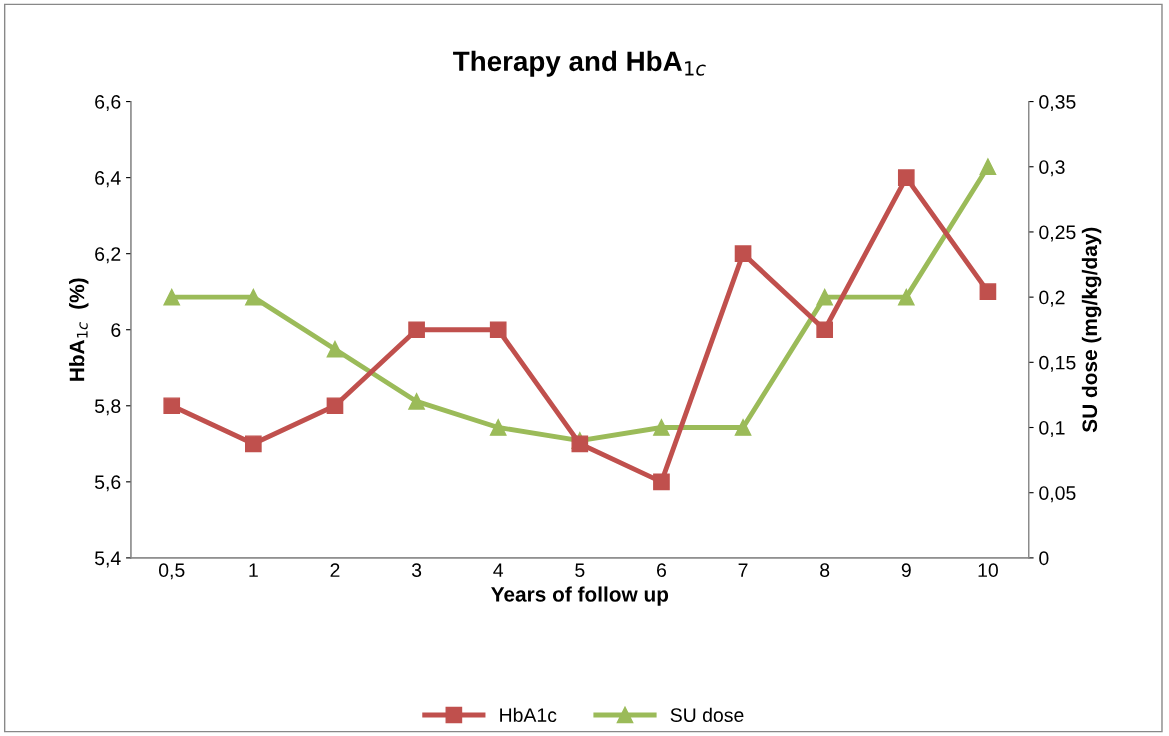 The image size is (1169, 736). I want to click on x-tick-label: 7, so click(743, 570).